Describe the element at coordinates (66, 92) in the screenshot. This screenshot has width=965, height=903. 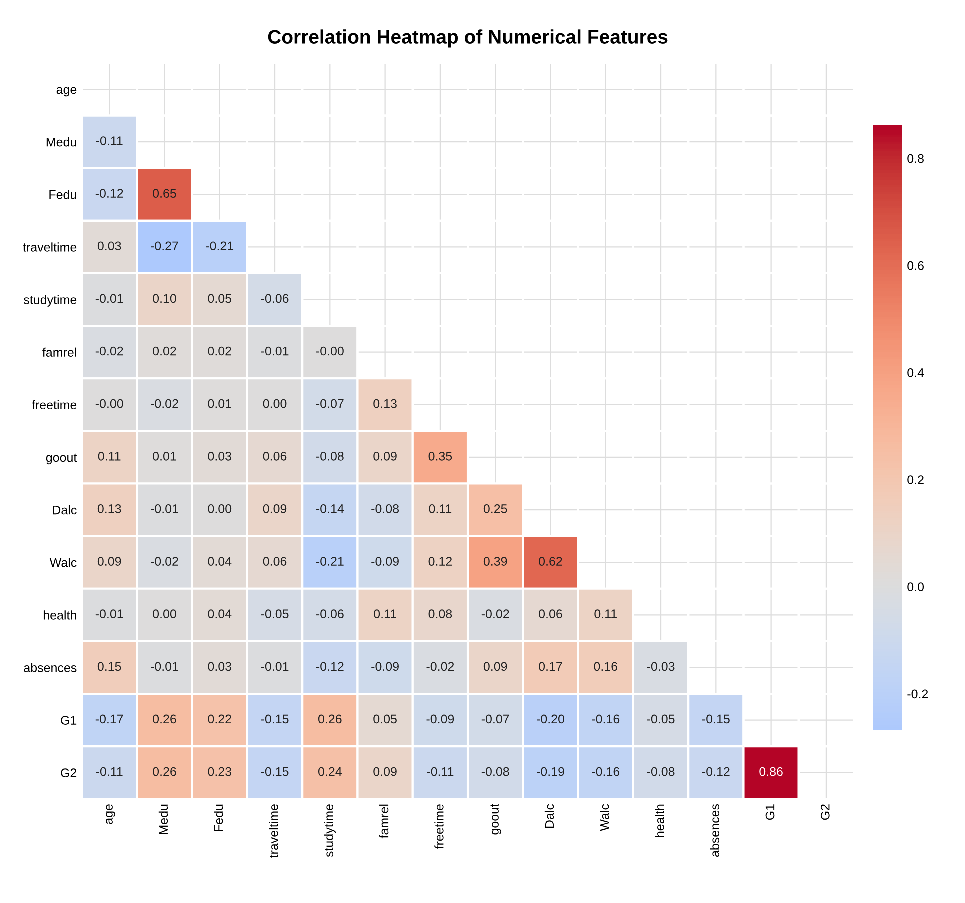
I see `y-tick-label: age` at that location.